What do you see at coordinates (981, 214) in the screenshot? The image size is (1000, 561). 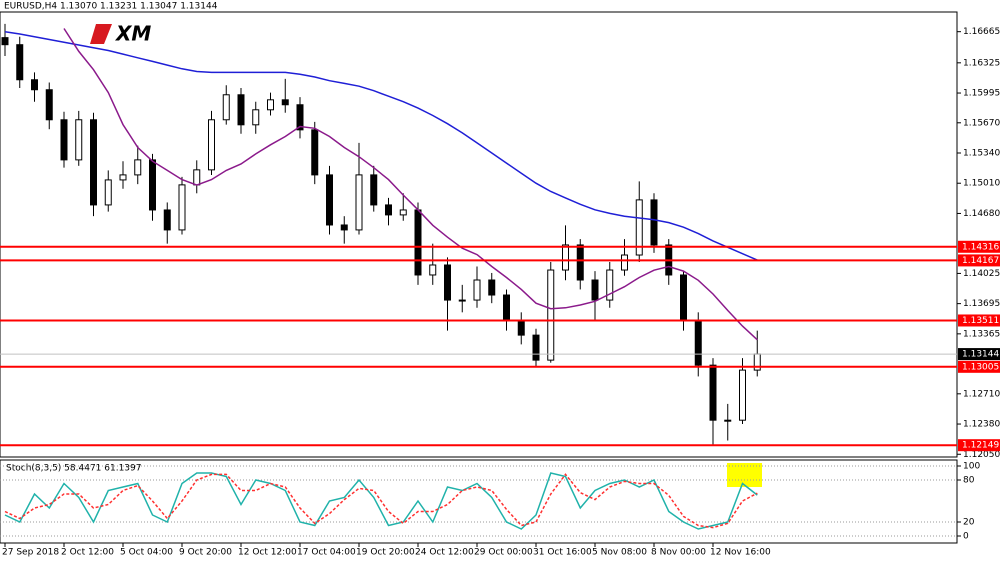 I see `y-tick-label: 1.14680` at bounding box center [981, 214].